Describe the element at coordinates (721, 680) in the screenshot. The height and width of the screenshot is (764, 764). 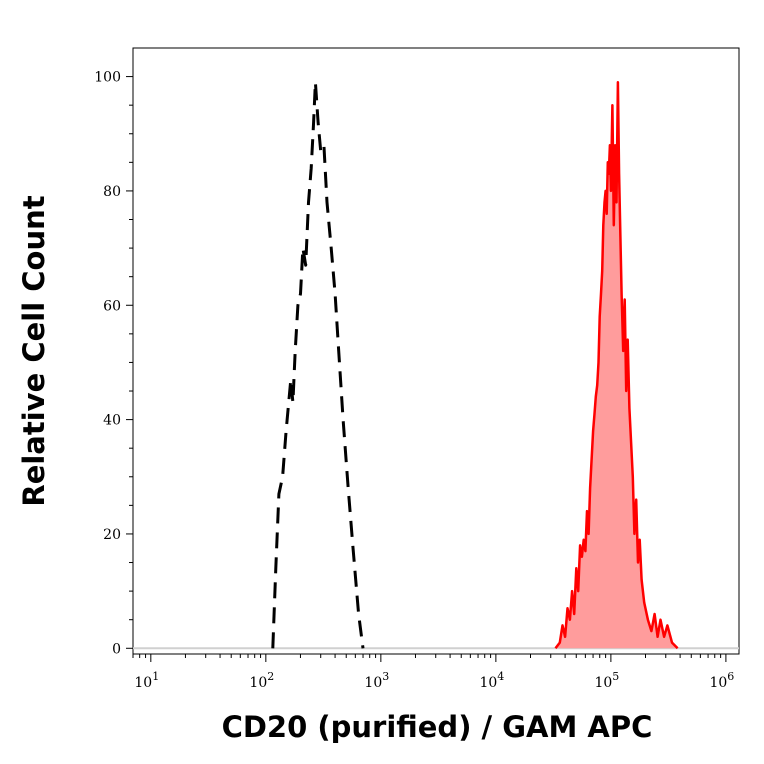
I see `x-tick-label: 10⁶` at that location.